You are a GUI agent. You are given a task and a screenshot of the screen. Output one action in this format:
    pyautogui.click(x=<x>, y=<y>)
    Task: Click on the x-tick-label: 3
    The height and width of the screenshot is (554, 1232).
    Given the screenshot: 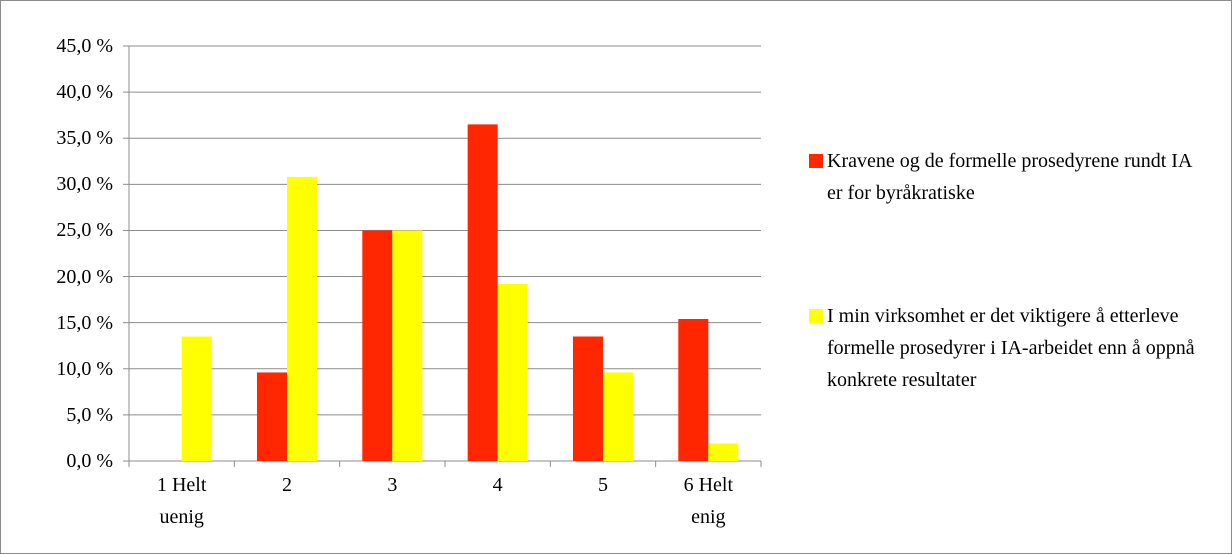 What is the action you would take?
    pyautogui.click(x=392, y=485)
    